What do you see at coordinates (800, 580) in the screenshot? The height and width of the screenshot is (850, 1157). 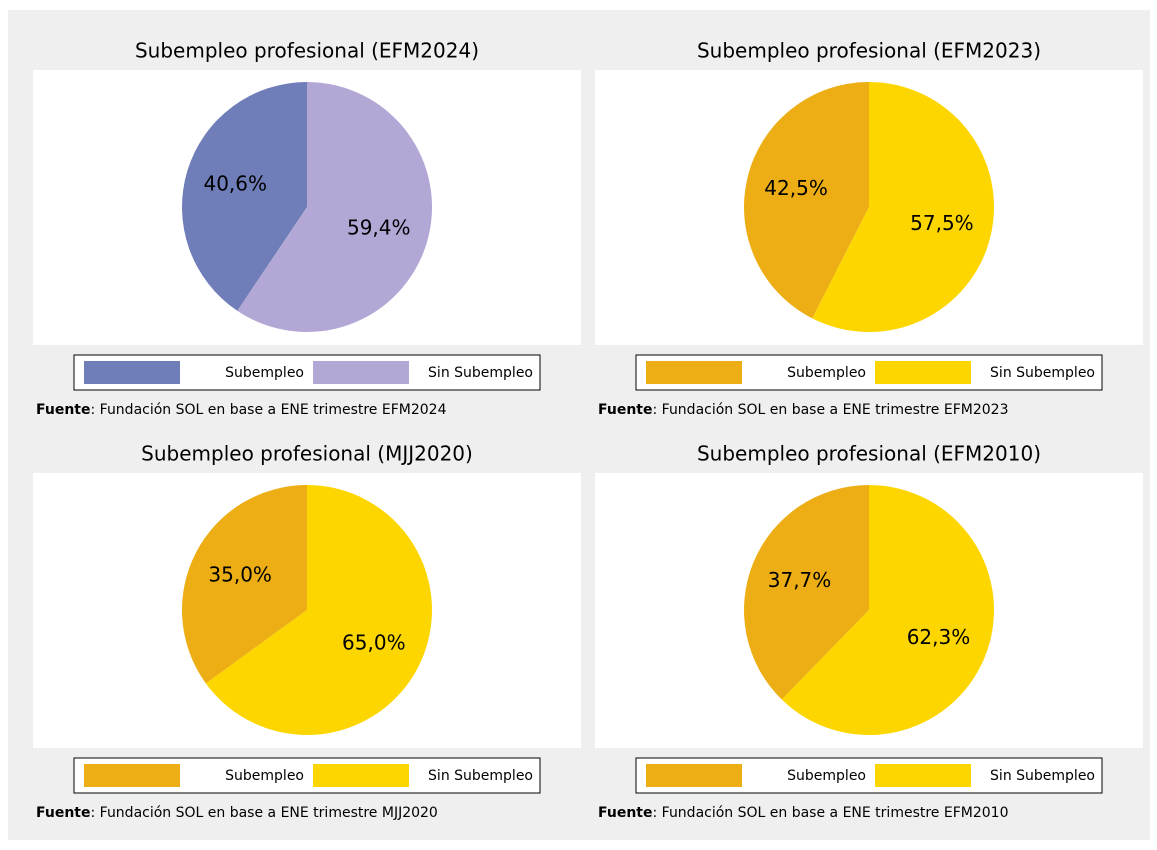 I see `slice-label: 37,7%` at bounding box center [800, 580].